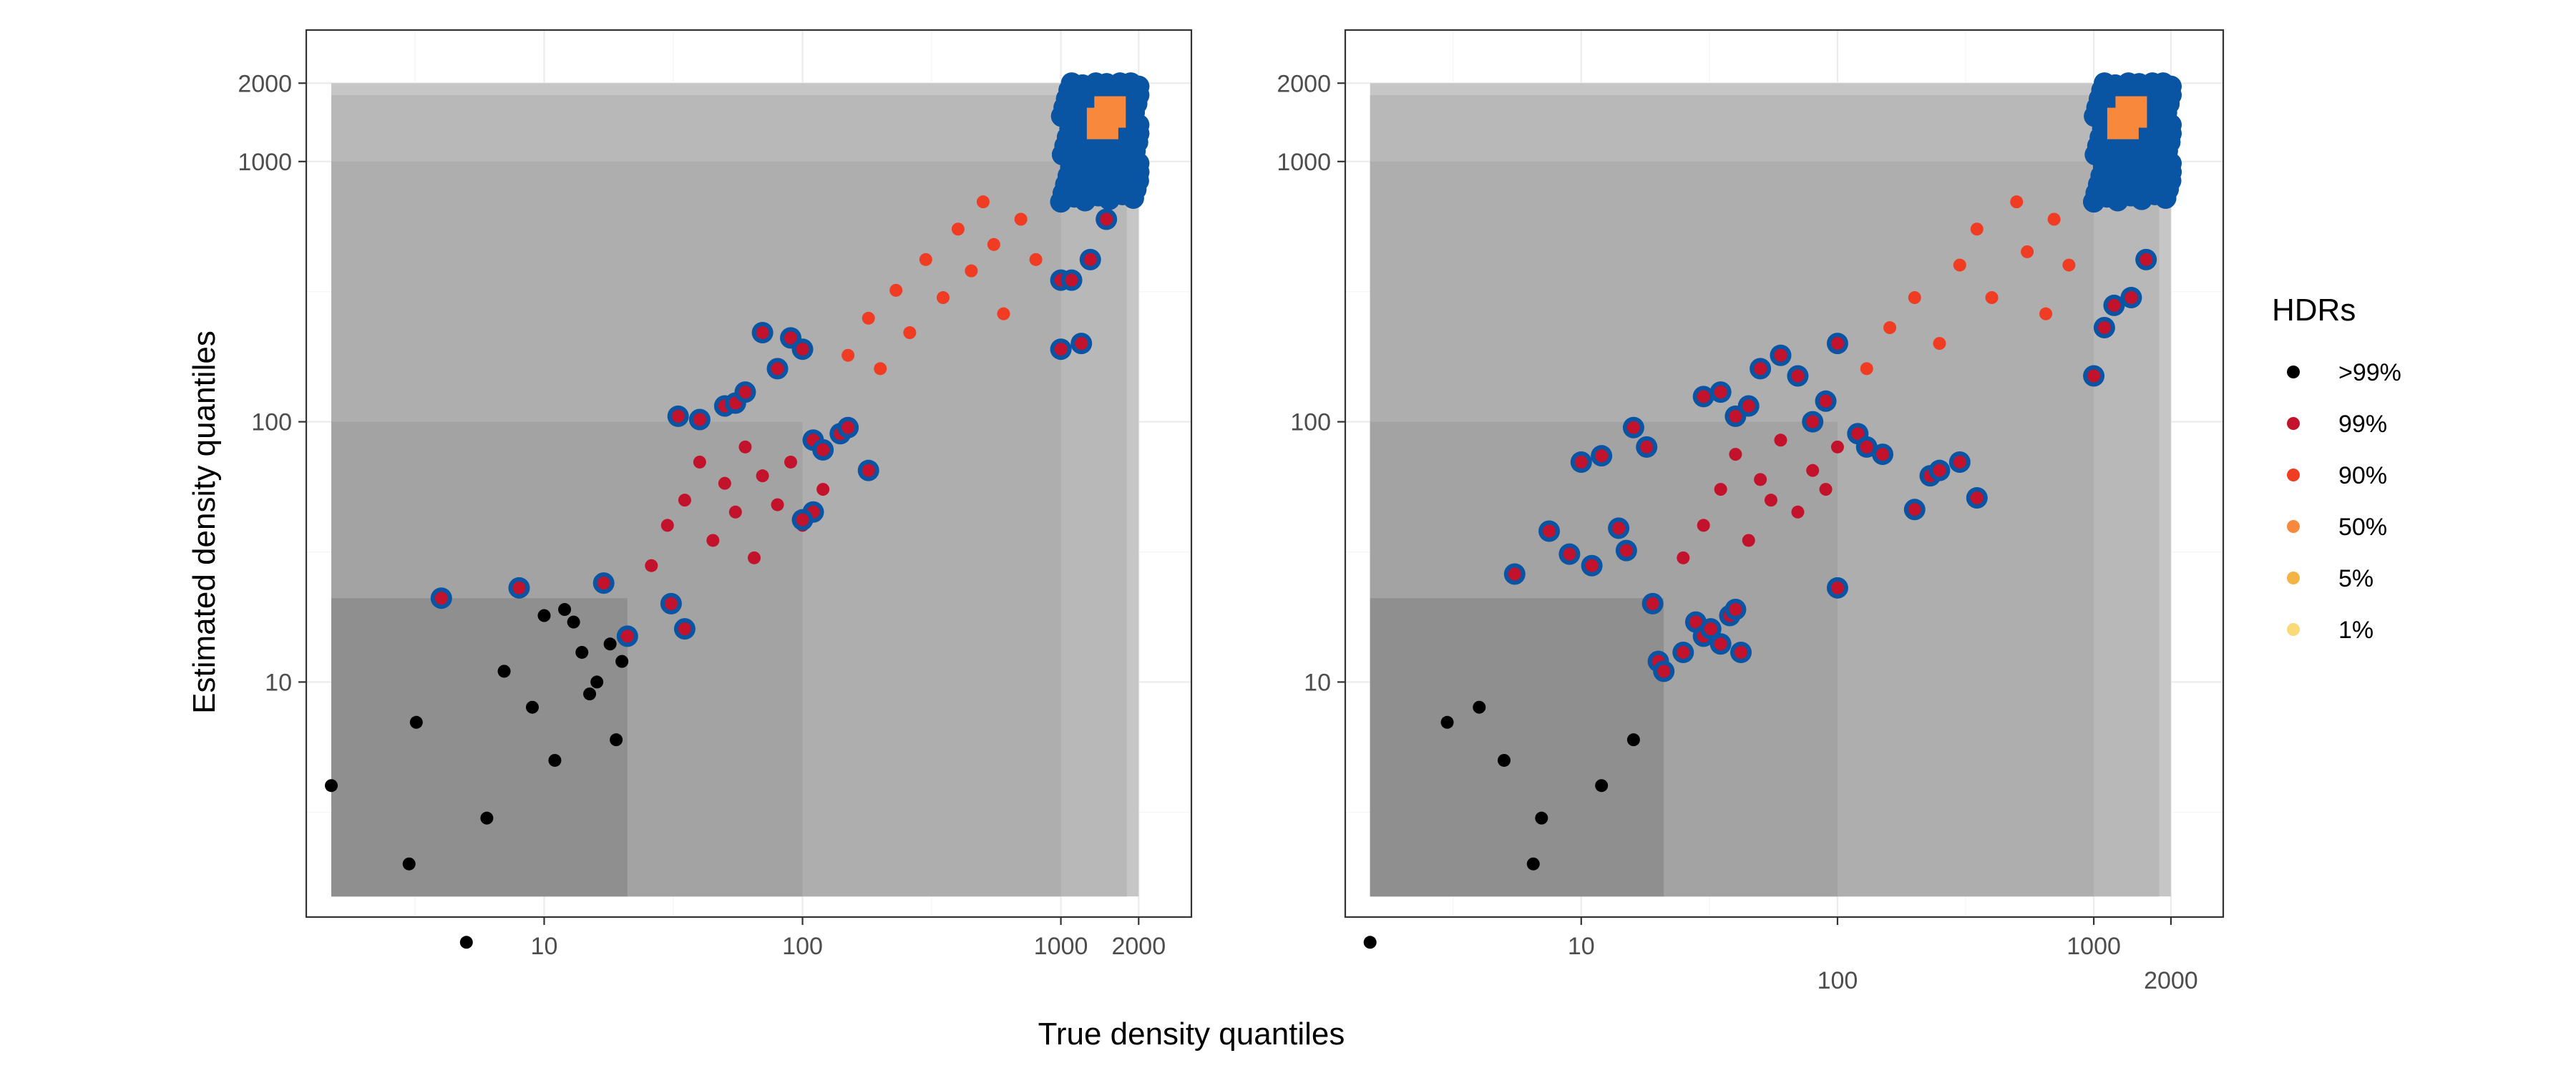 The height and width of the screenshot is (1073, 2576). I want to click on legend-label: 90%, so click(2362, 475).